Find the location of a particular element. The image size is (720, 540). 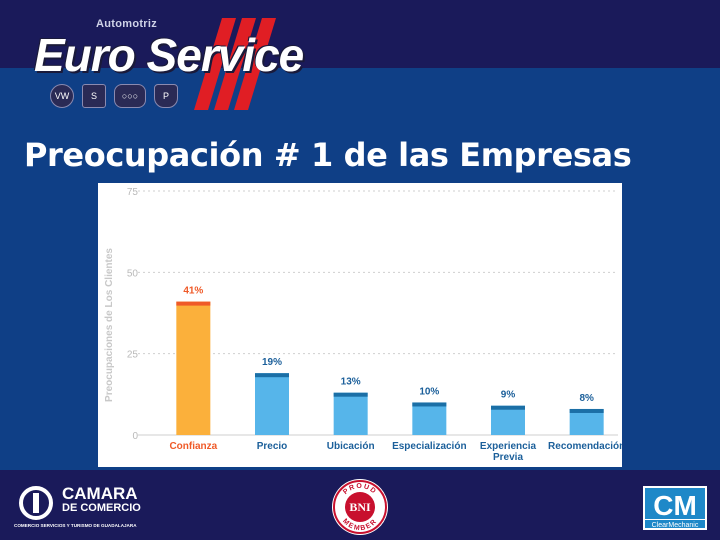

slide-title: Preocupación # 1 de las Empresas is located at coordinates (328, 155).